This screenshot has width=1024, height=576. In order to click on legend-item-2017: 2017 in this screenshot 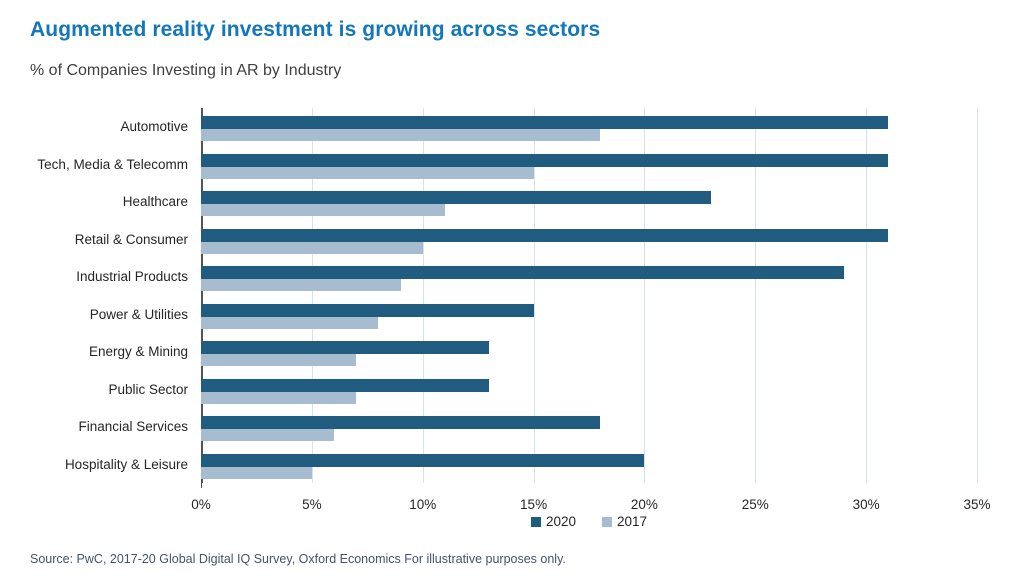, I will do `click(624, 521)`.